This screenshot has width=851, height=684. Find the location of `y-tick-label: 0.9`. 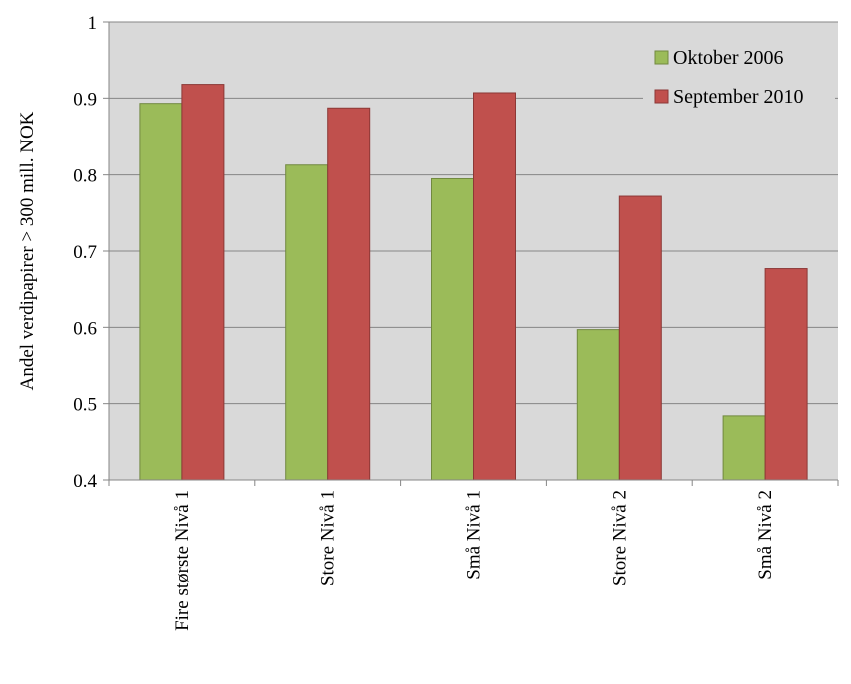

y-tick-label: 0.9 is located at coordinates (85, 99).